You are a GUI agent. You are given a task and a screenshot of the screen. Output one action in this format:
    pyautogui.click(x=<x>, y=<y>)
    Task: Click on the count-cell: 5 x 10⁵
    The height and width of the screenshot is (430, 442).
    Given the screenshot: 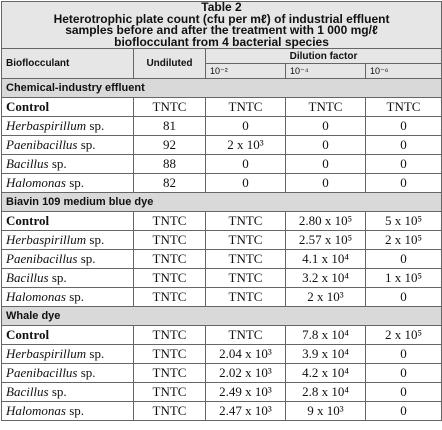 What is the action you would take?
    pyautogui.click(x=403, y=221)
    